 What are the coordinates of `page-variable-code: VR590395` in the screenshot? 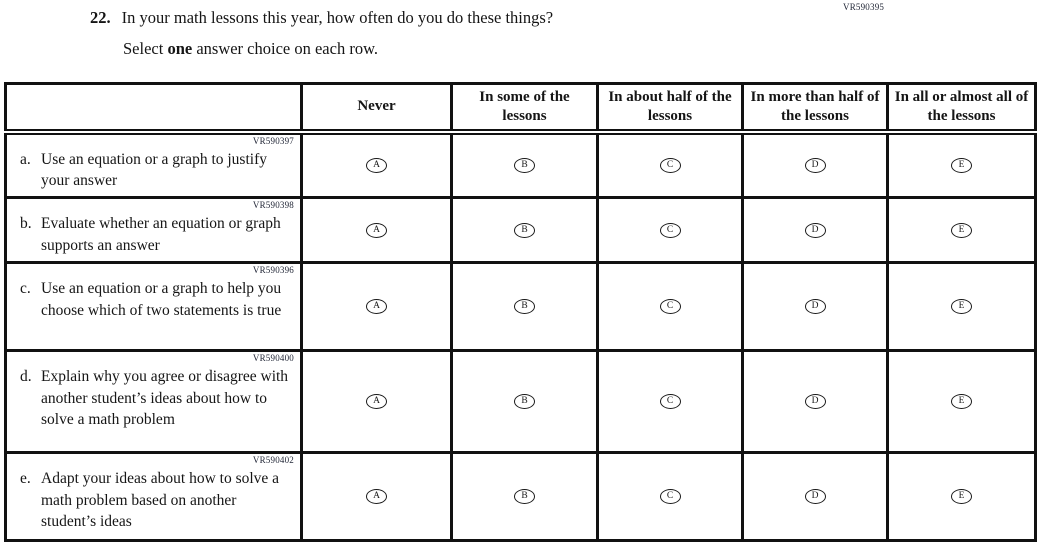 It's located at (864, 7).